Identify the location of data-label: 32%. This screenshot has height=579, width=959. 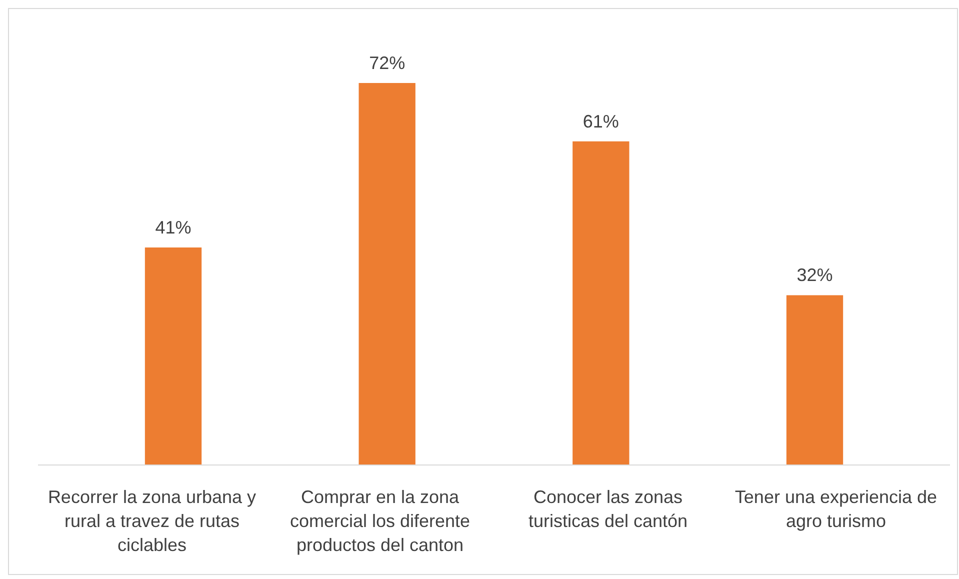
(814, 275).